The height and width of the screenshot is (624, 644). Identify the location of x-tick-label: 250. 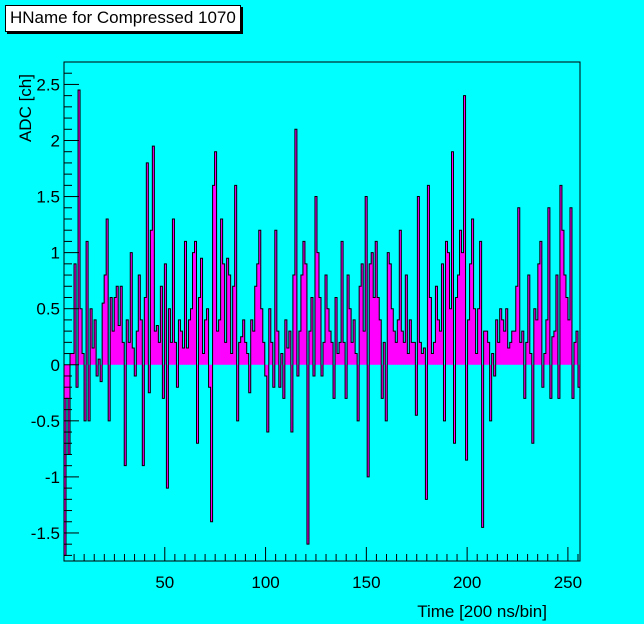
(568, 582).